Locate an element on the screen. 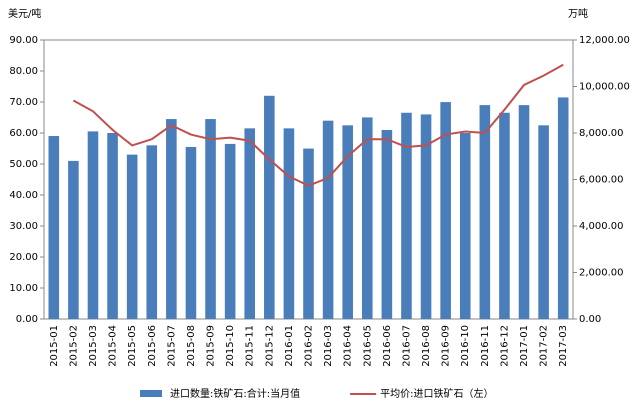  y-tick-label: 30.00 is located at coordinates (23, 226).